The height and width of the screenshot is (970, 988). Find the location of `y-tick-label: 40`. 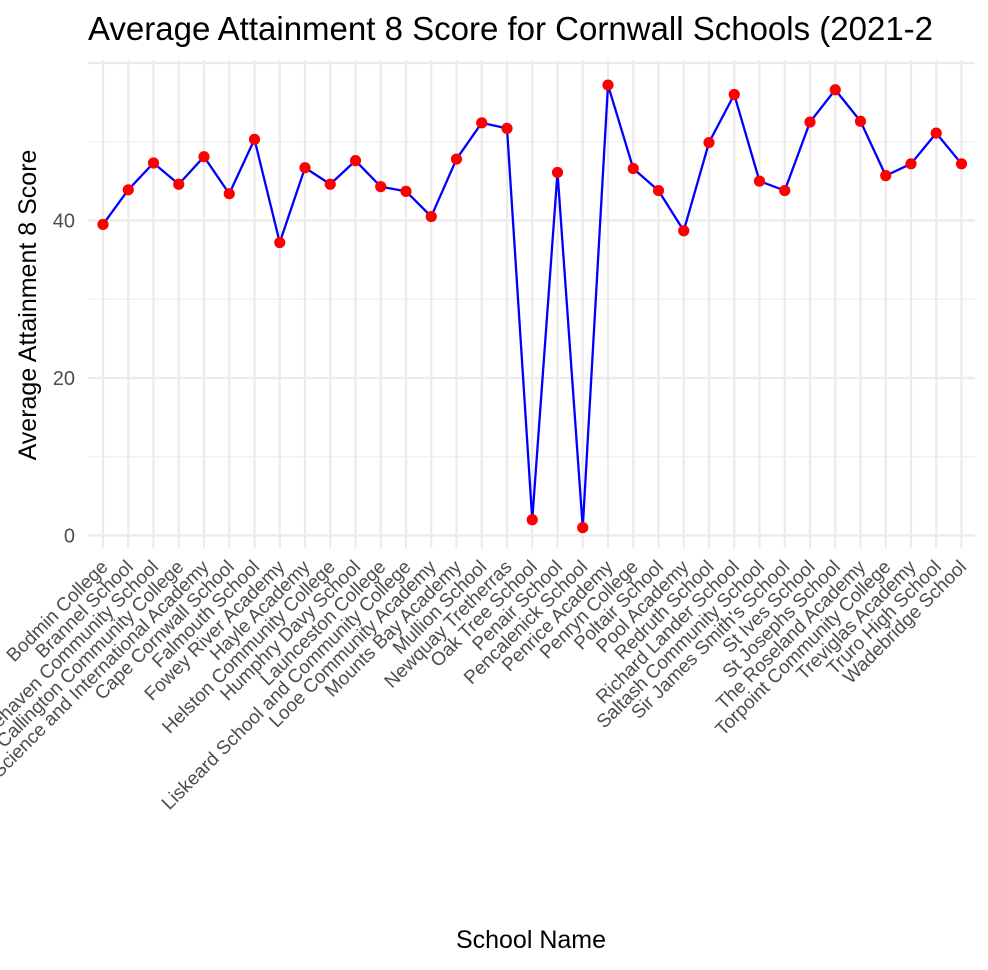

y-tick-label: 40 is located at coordinates (64, 222).